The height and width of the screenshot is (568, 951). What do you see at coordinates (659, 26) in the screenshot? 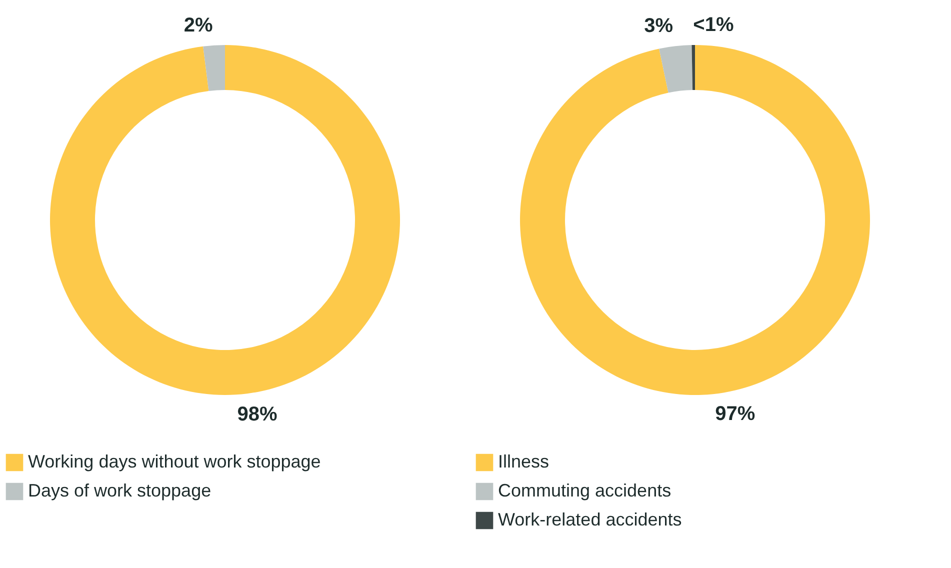
I see `data-label: 3%` at bounding box center [659, 26].